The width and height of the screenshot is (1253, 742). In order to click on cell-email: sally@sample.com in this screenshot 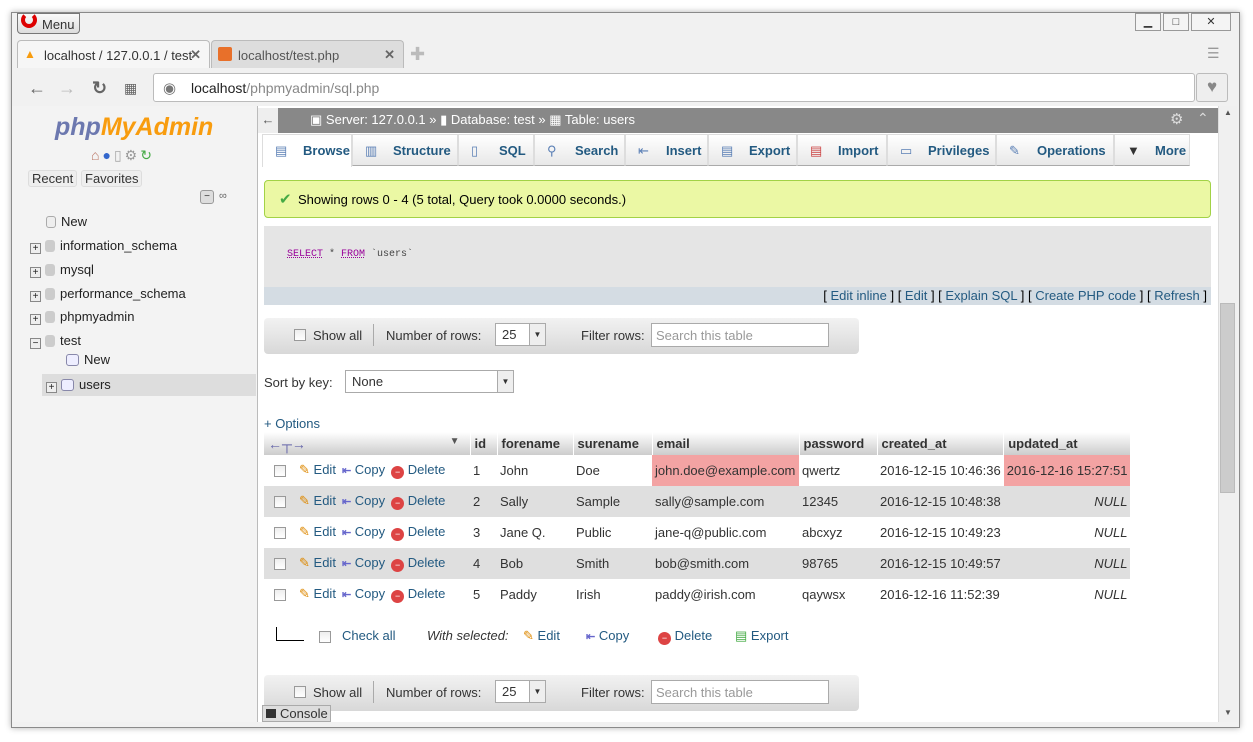, I will do `click(725, 501)`.